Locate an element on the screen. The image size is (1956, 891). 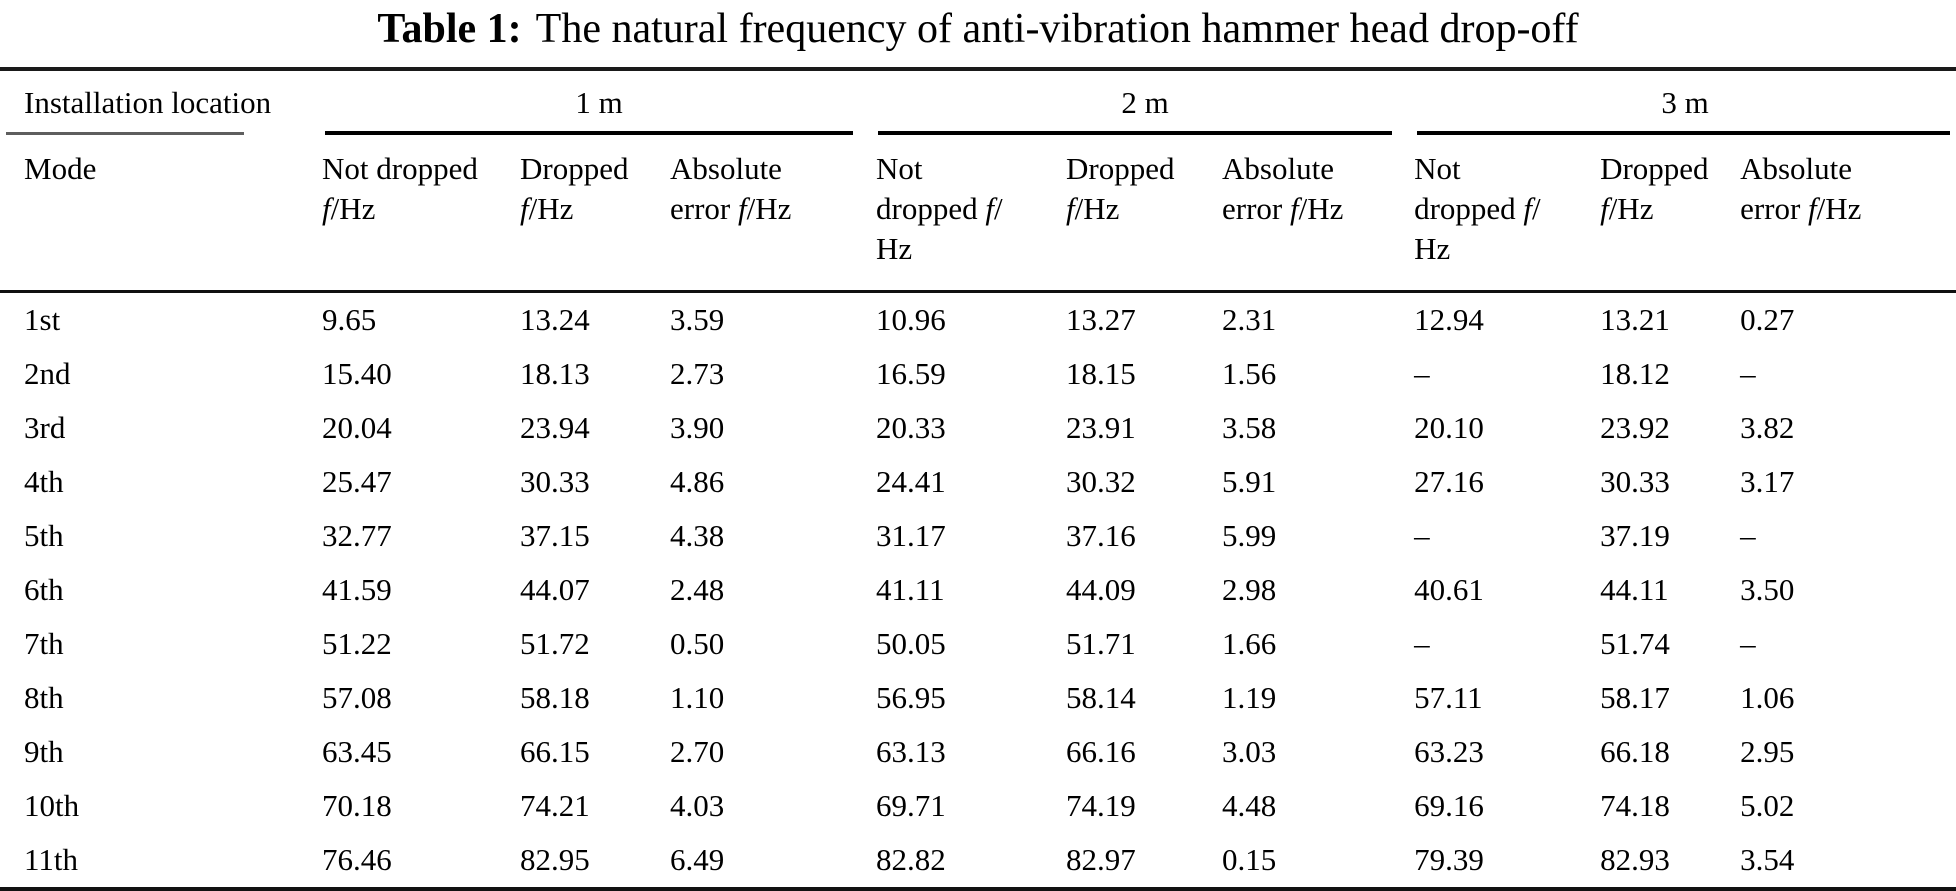
value-cell: 3.59 is located at coordinates (697, 319).